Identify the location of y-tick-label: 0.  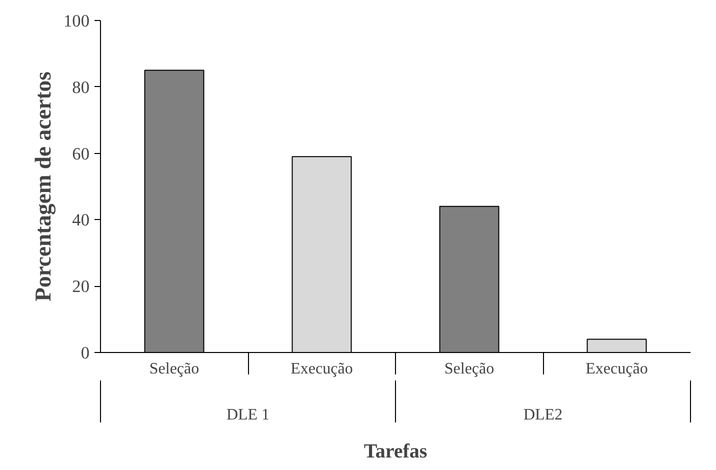
(85, 353).